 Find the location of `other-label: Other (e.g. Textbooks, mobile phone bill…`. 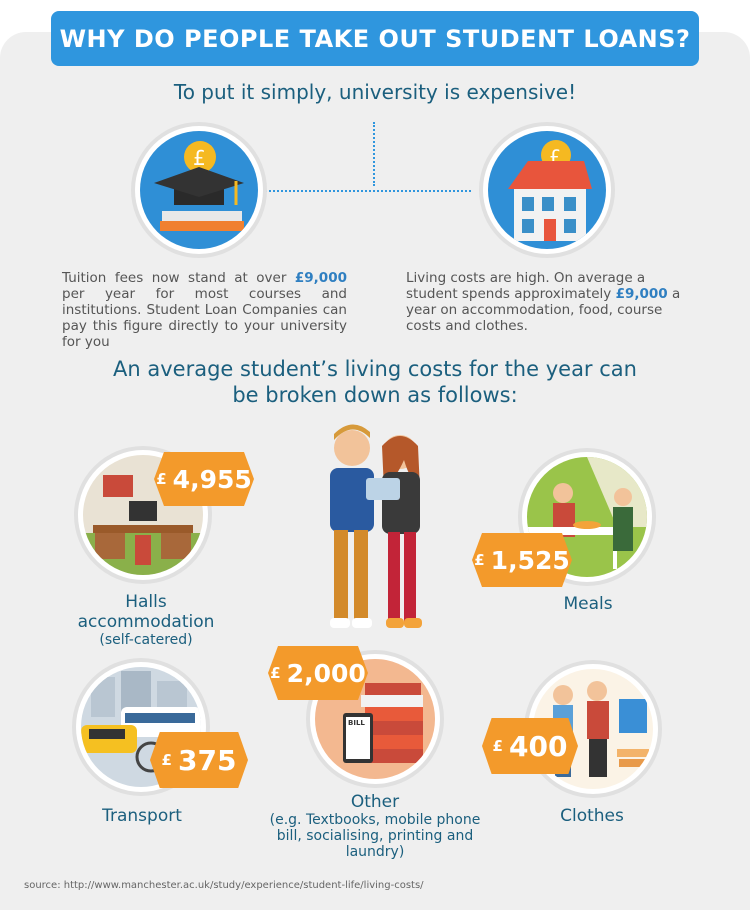

other-label: Other (e.g. Textbooks, mobile phone bill… is located at coordinates (375, 826).